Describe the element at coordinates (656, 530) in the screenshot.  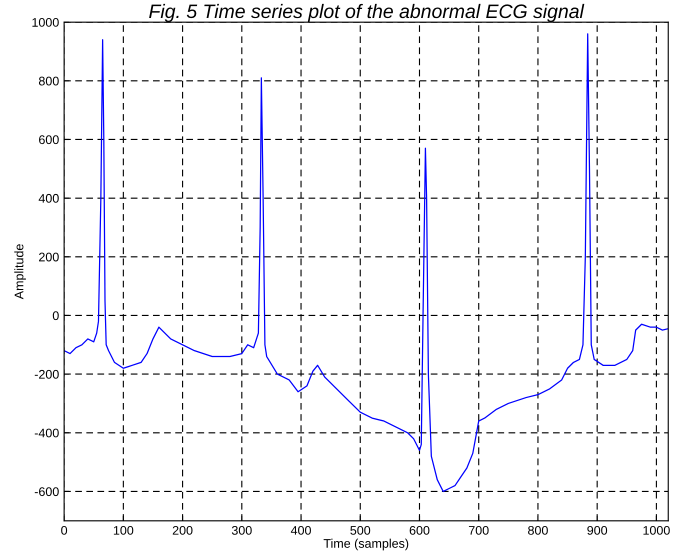
I see `x-tick-label: 1000` at that location.